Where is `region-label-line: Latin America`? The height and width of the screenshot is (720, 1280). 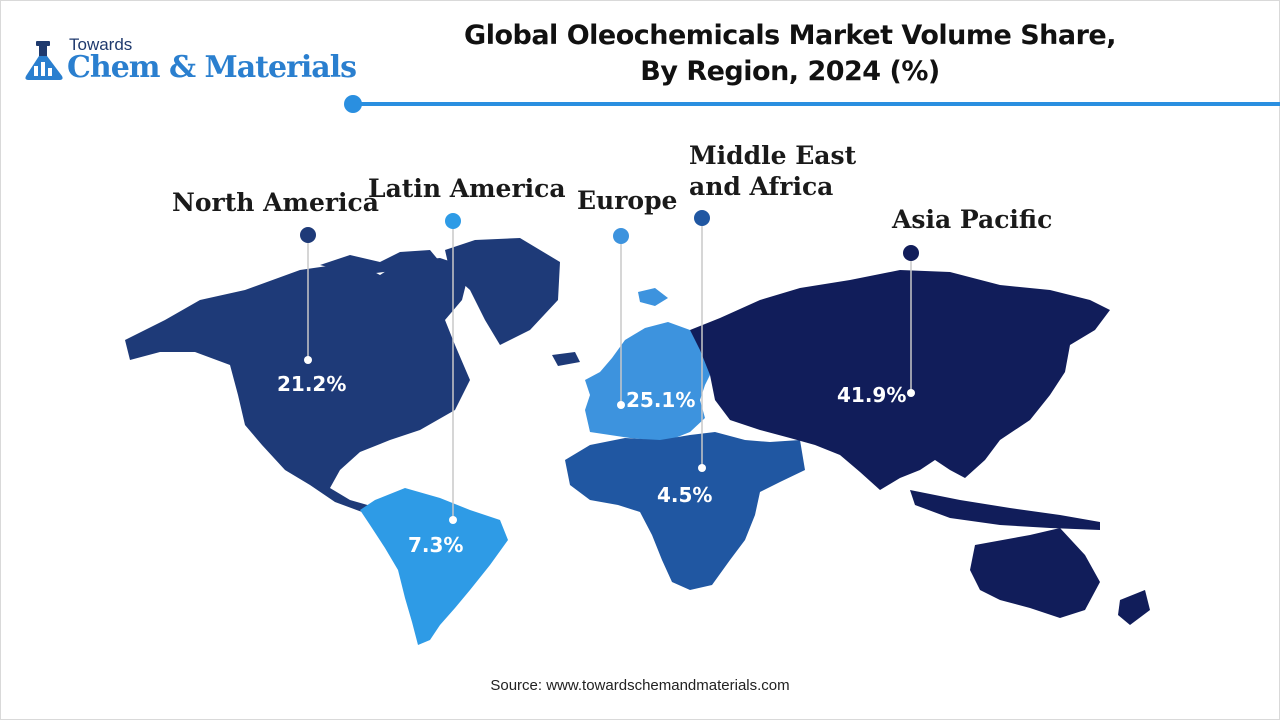
region-label-line: Latin America is located at coordinates (467, 188).